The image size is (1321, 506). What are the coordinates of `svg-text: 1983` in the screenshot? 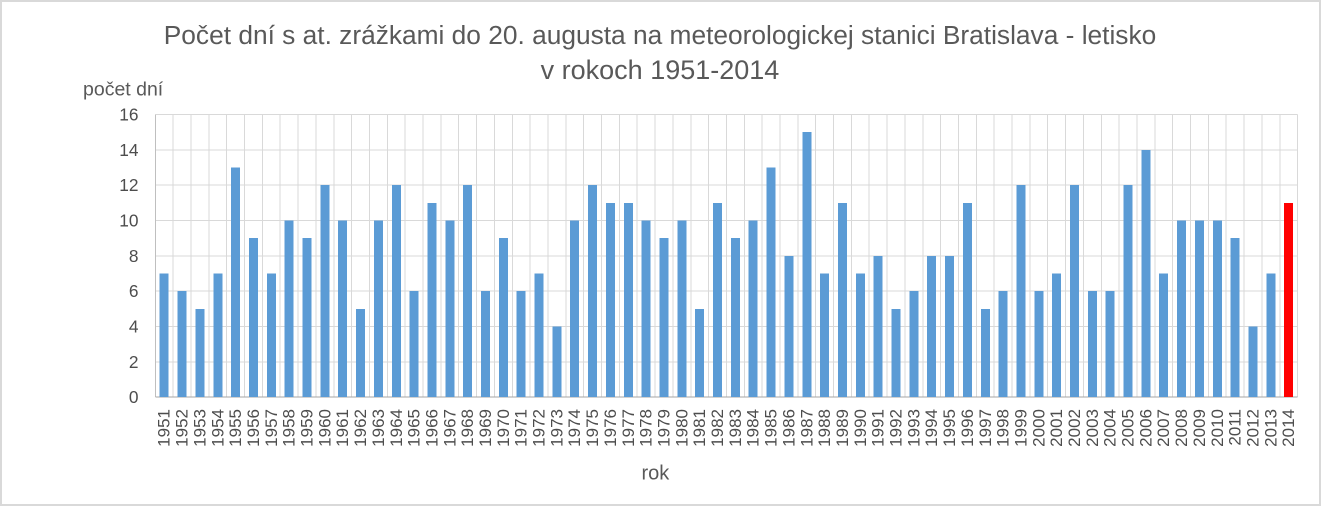 It's located at (735, 428).